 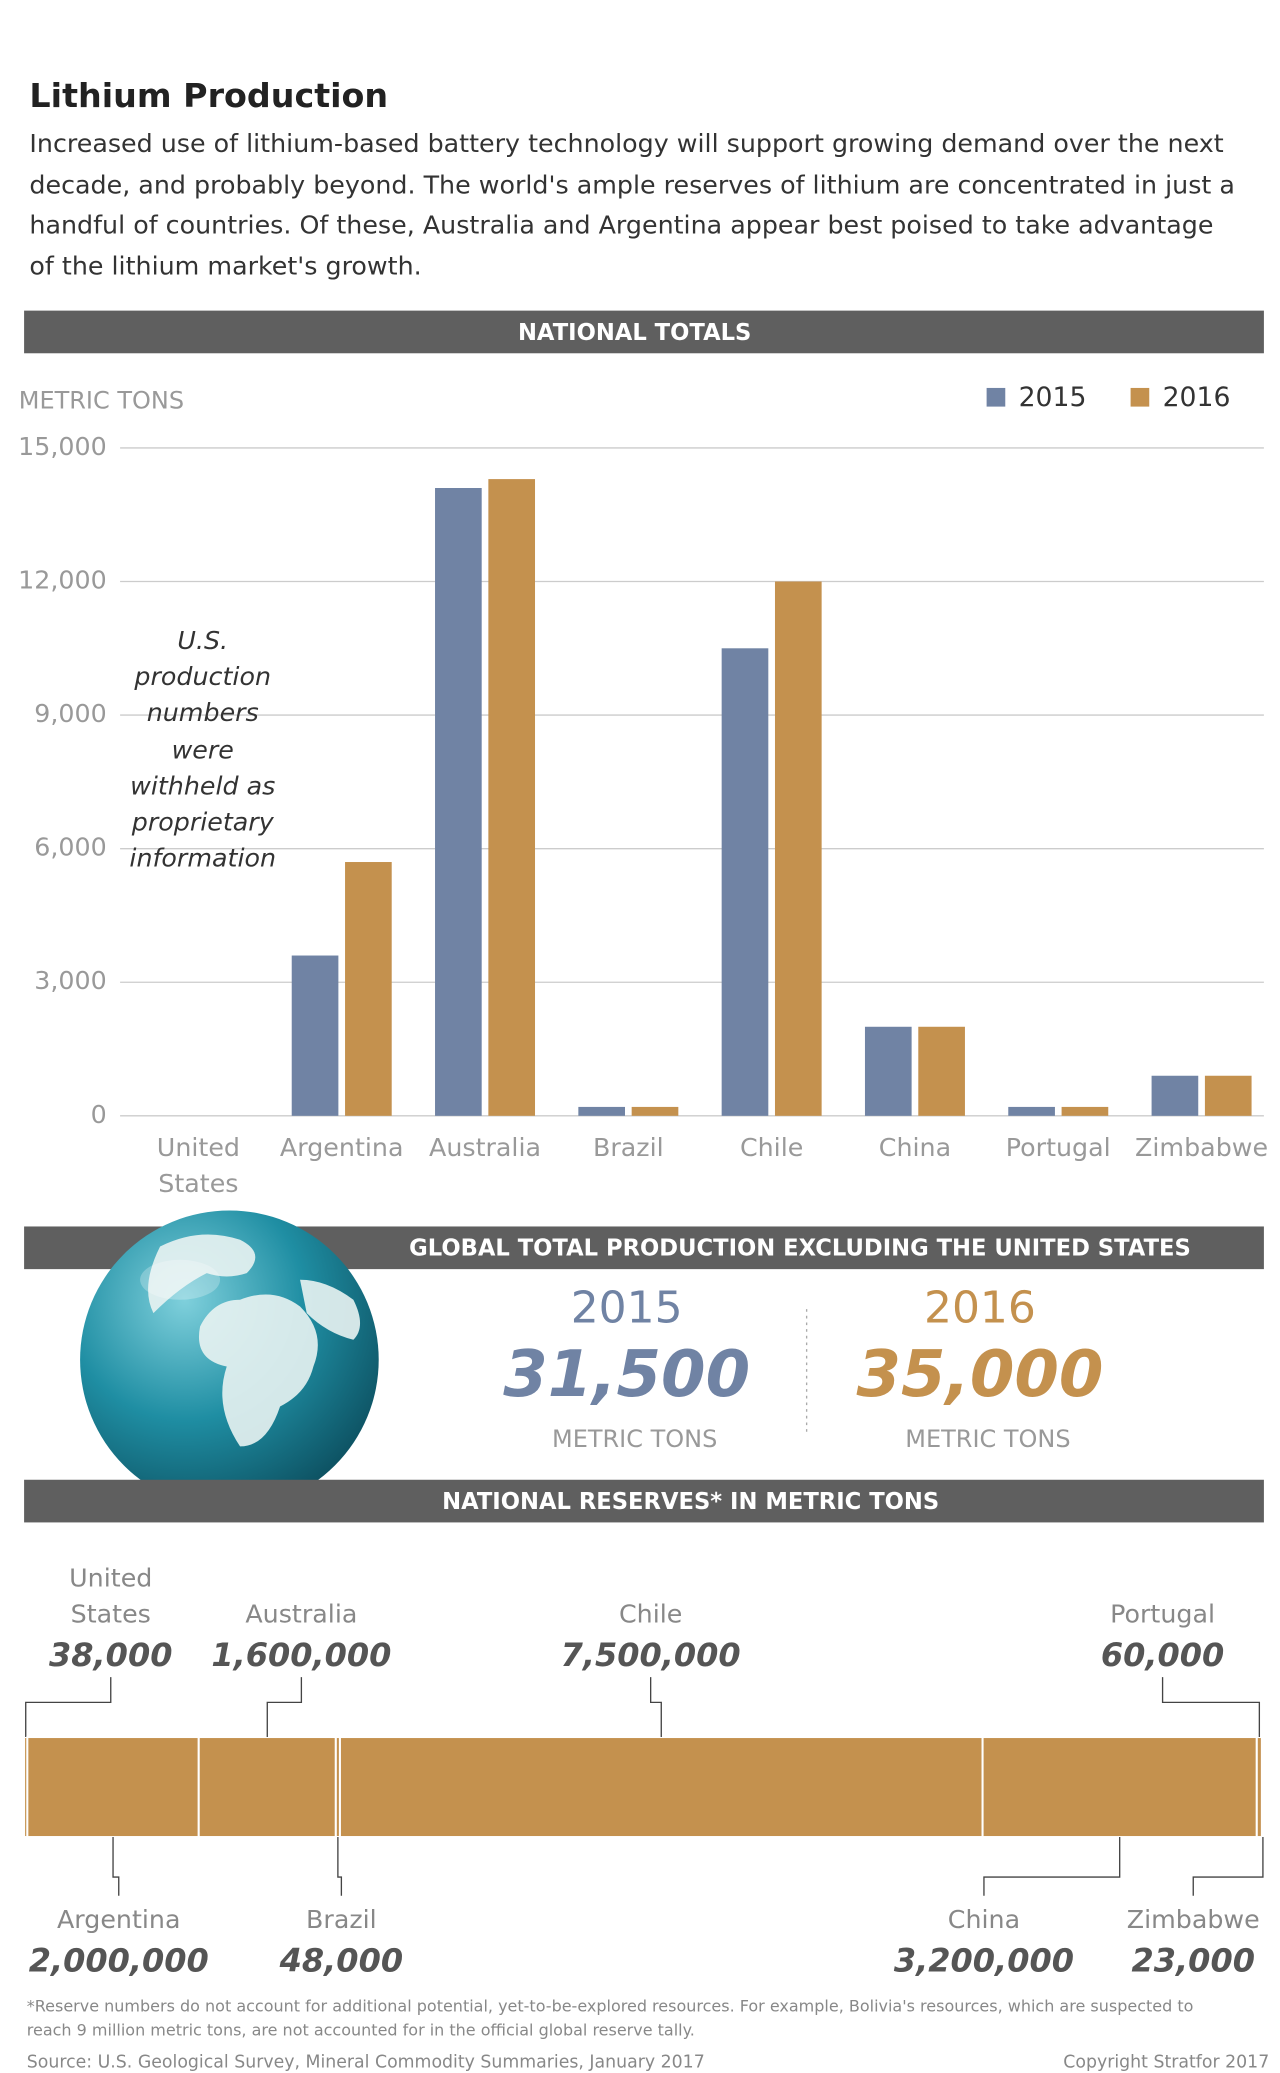 What do you see at coordinates (651, 1655) in the screenshot?
I see `reserve-value: 7,500,000` at bounding box center [651, 1655].